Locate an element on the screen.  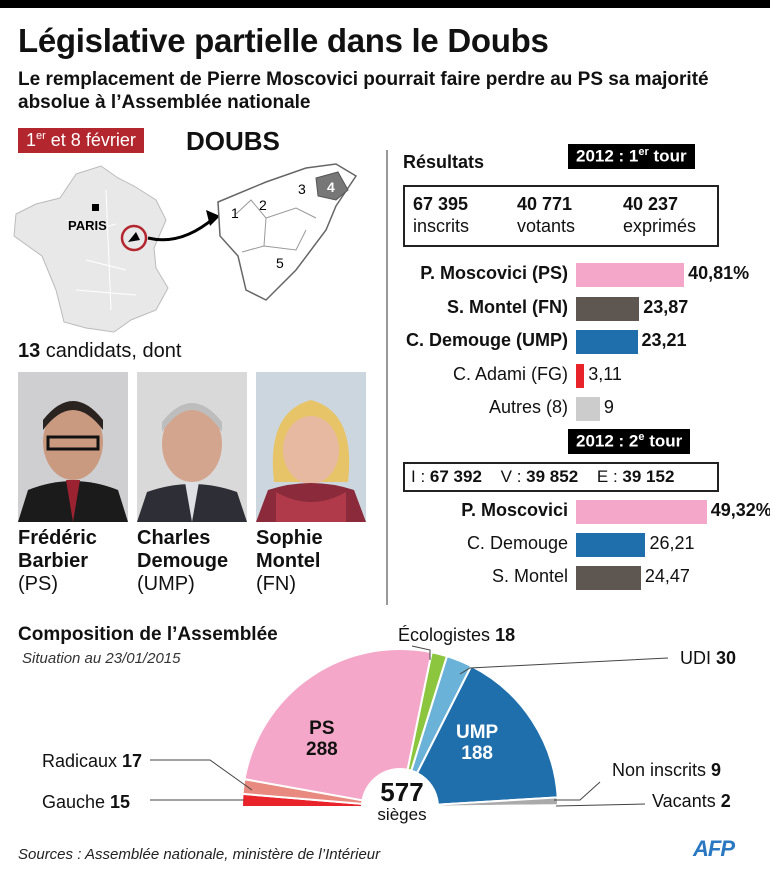
radicaux-name: Radicaux is located at coordinates (82, 761).